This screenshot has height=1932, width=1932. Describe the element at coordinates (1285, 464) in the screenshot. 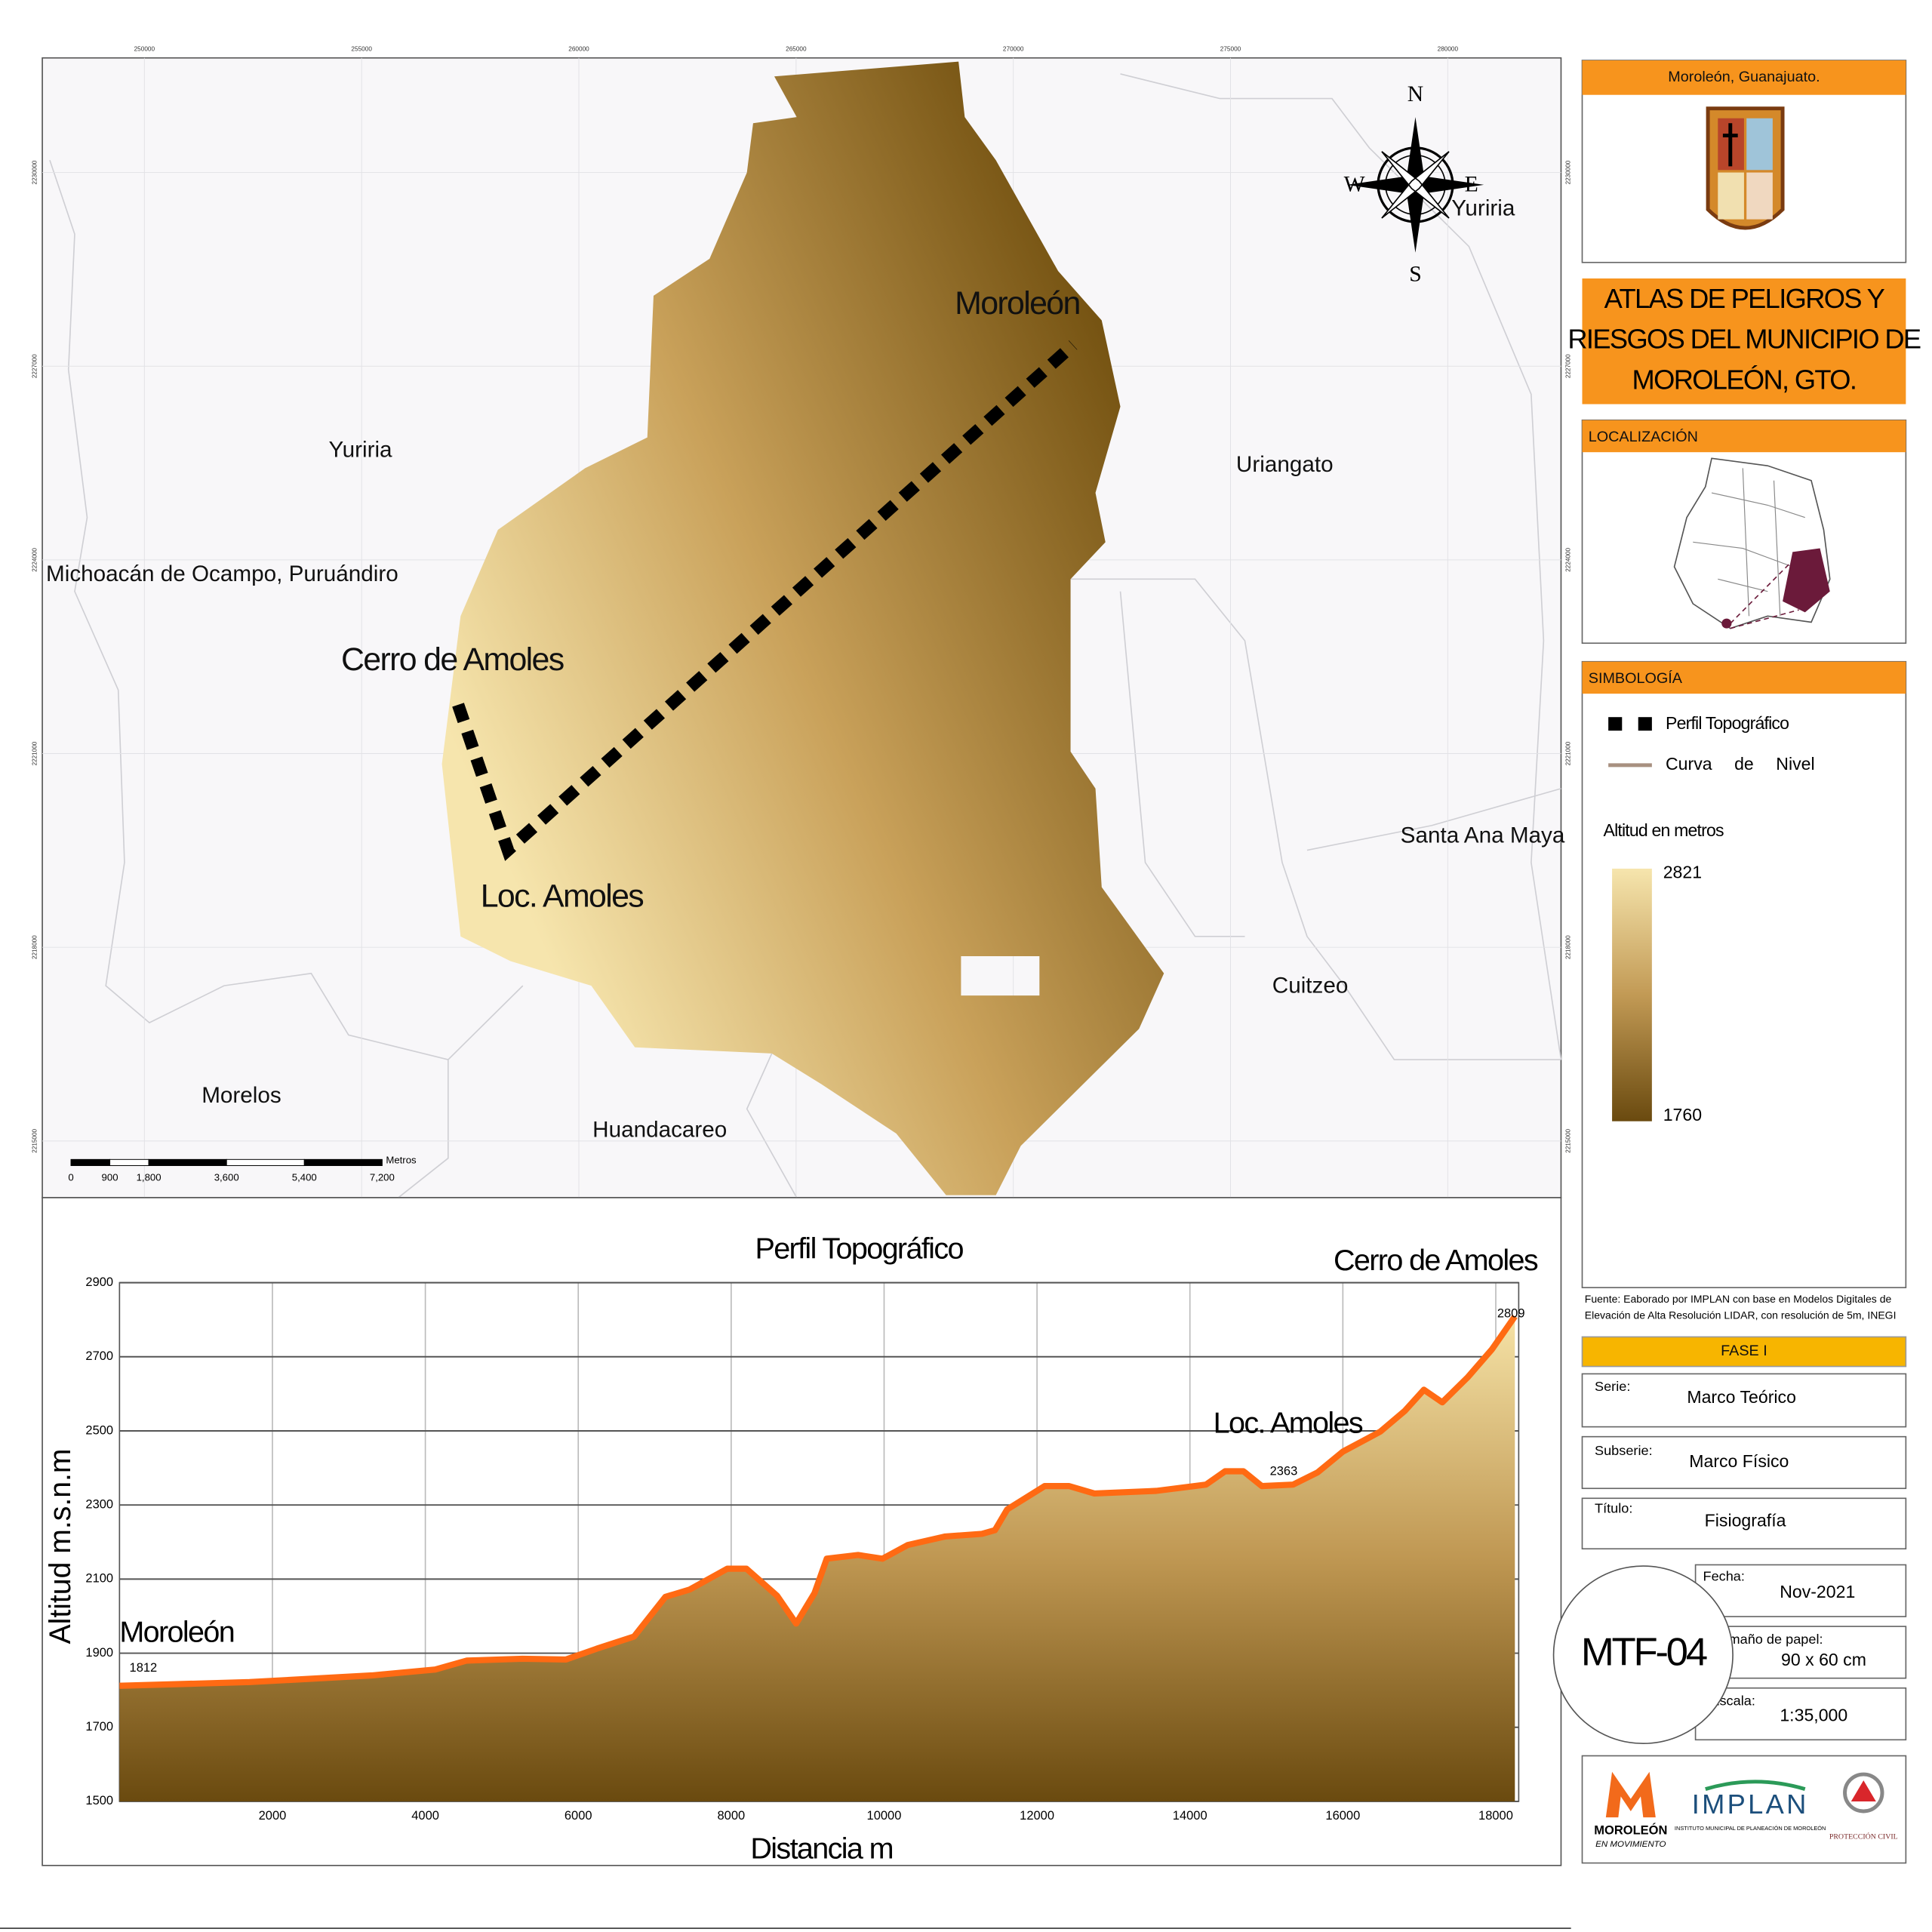

I see `place-label: Uriangato` at that location.